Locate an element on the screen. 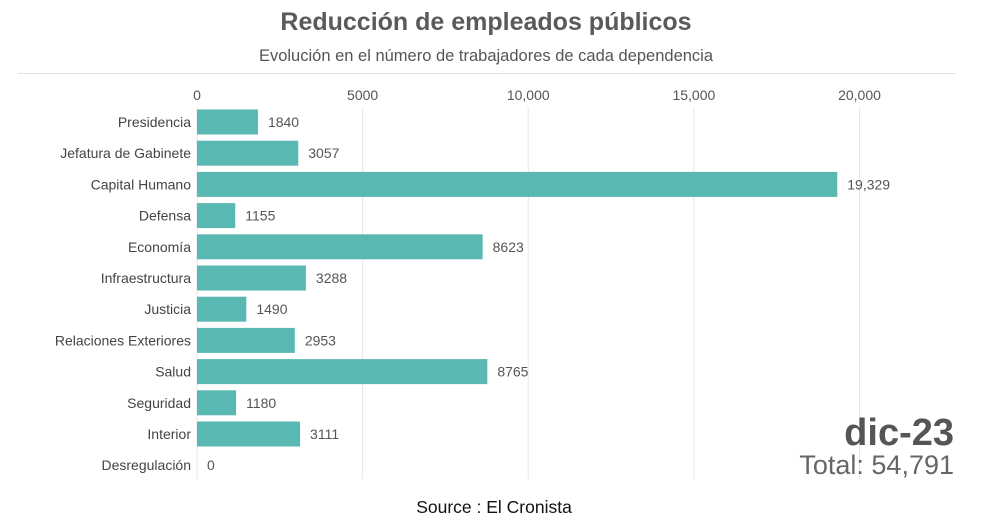 The width and height of the screenshot is (982, 529). category-label: Relaciones Exteriores is located at coordinates (123, 340).